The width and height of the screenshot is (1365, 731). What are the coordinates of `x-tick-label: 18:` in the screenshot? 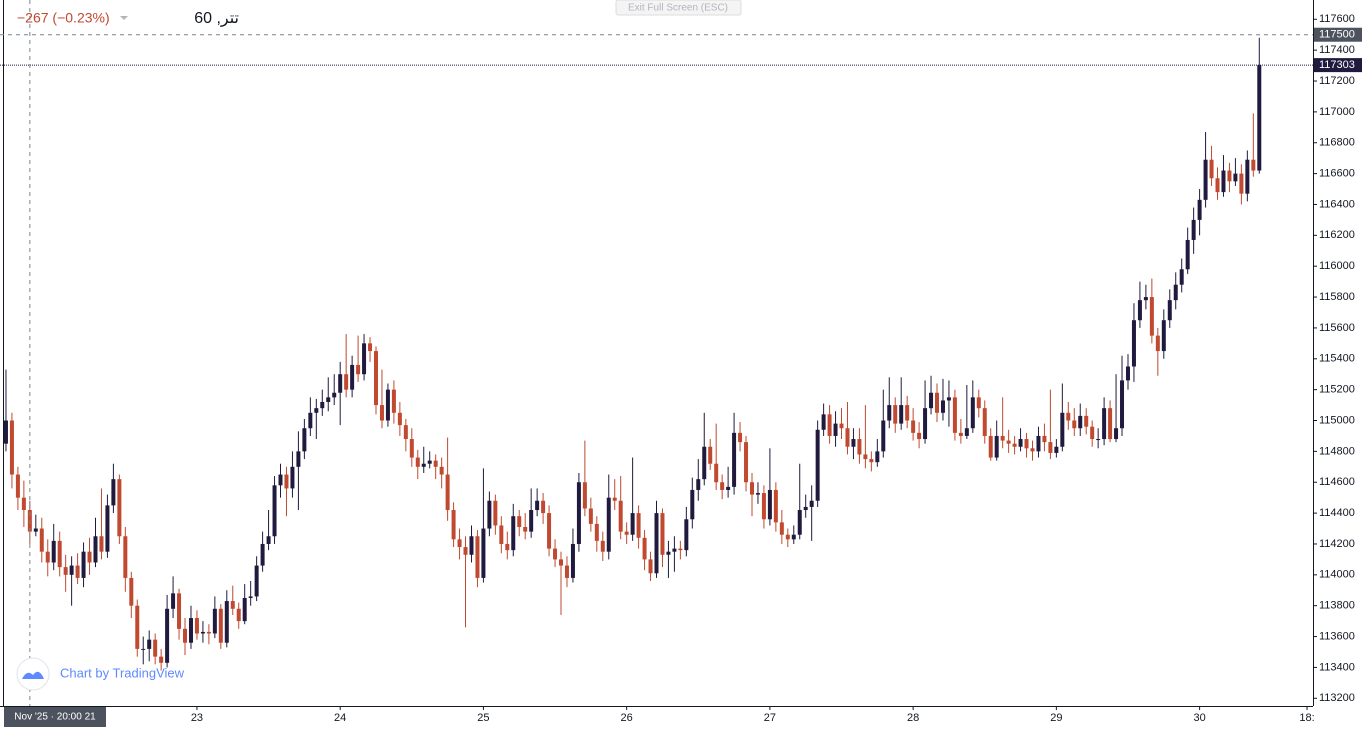 It's located at (1306, 718).